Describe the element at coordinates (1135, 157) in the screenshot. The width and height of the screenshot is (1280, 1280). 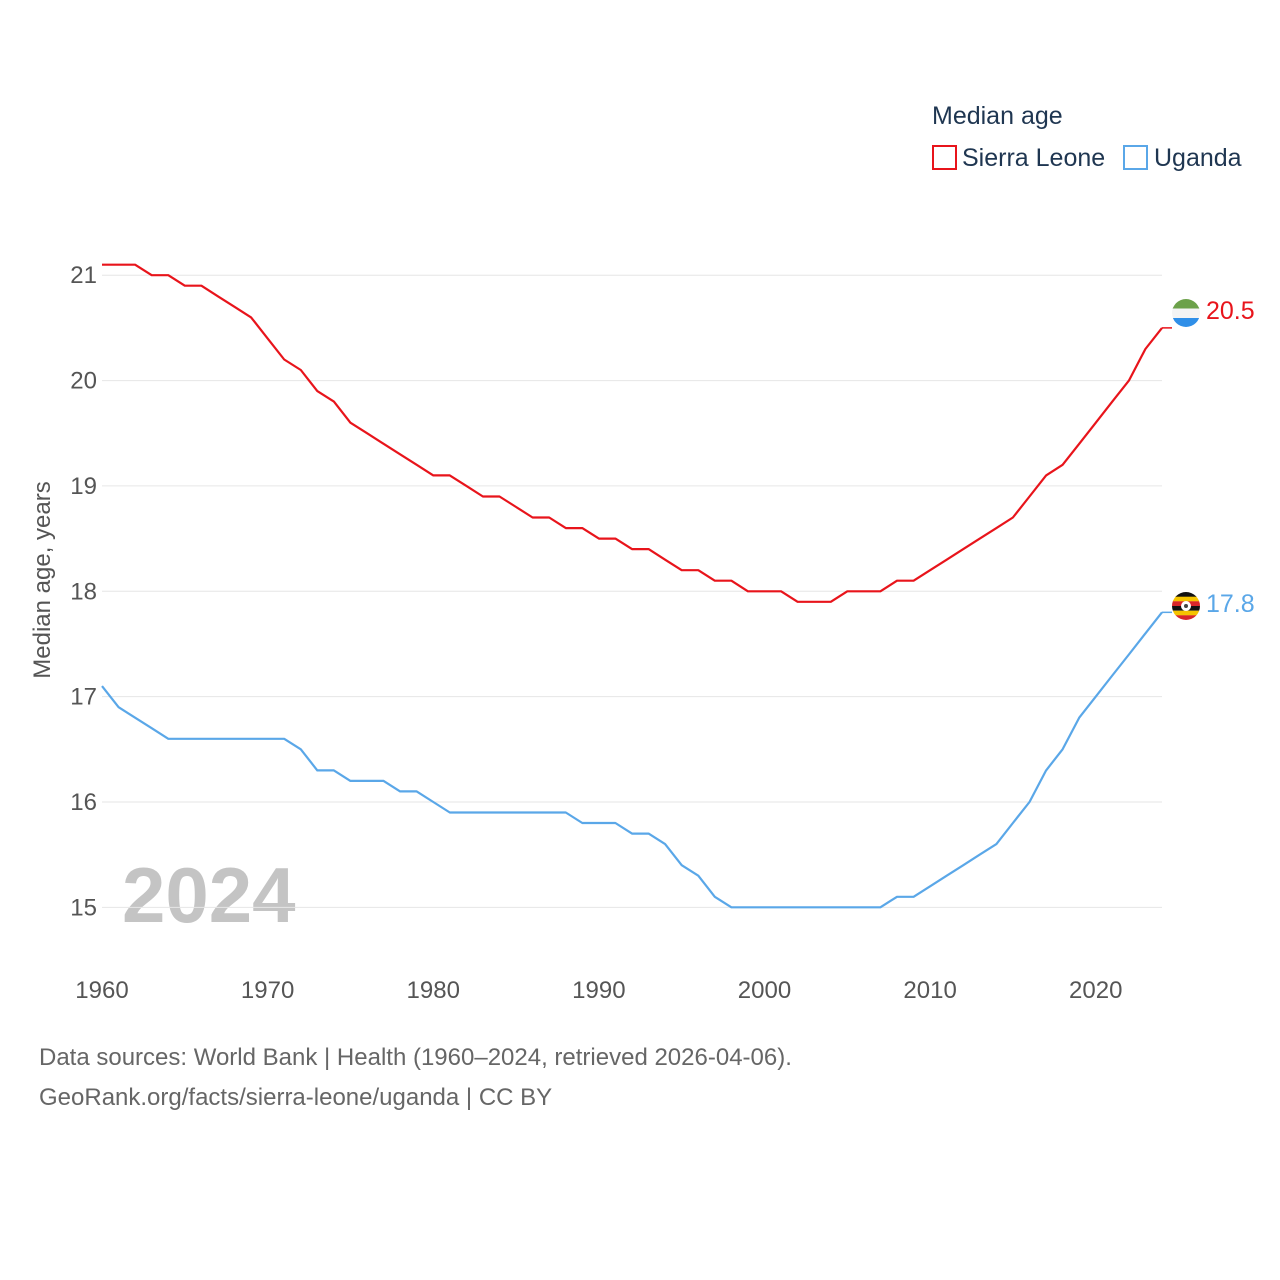
I see `legend-swatch-uganda` at that location.